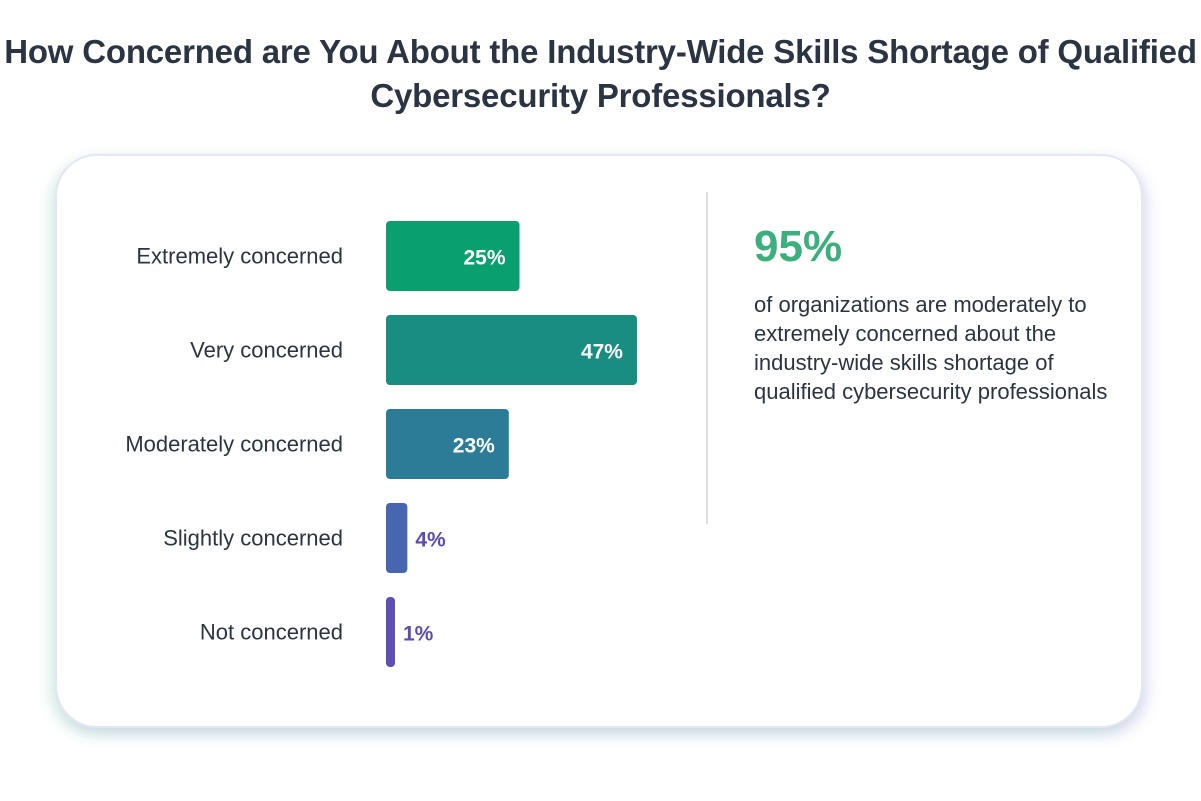  Describe the element at coordinates (253, 538) in the screenshot. I see `category-label: Slightly concerned` at that location.